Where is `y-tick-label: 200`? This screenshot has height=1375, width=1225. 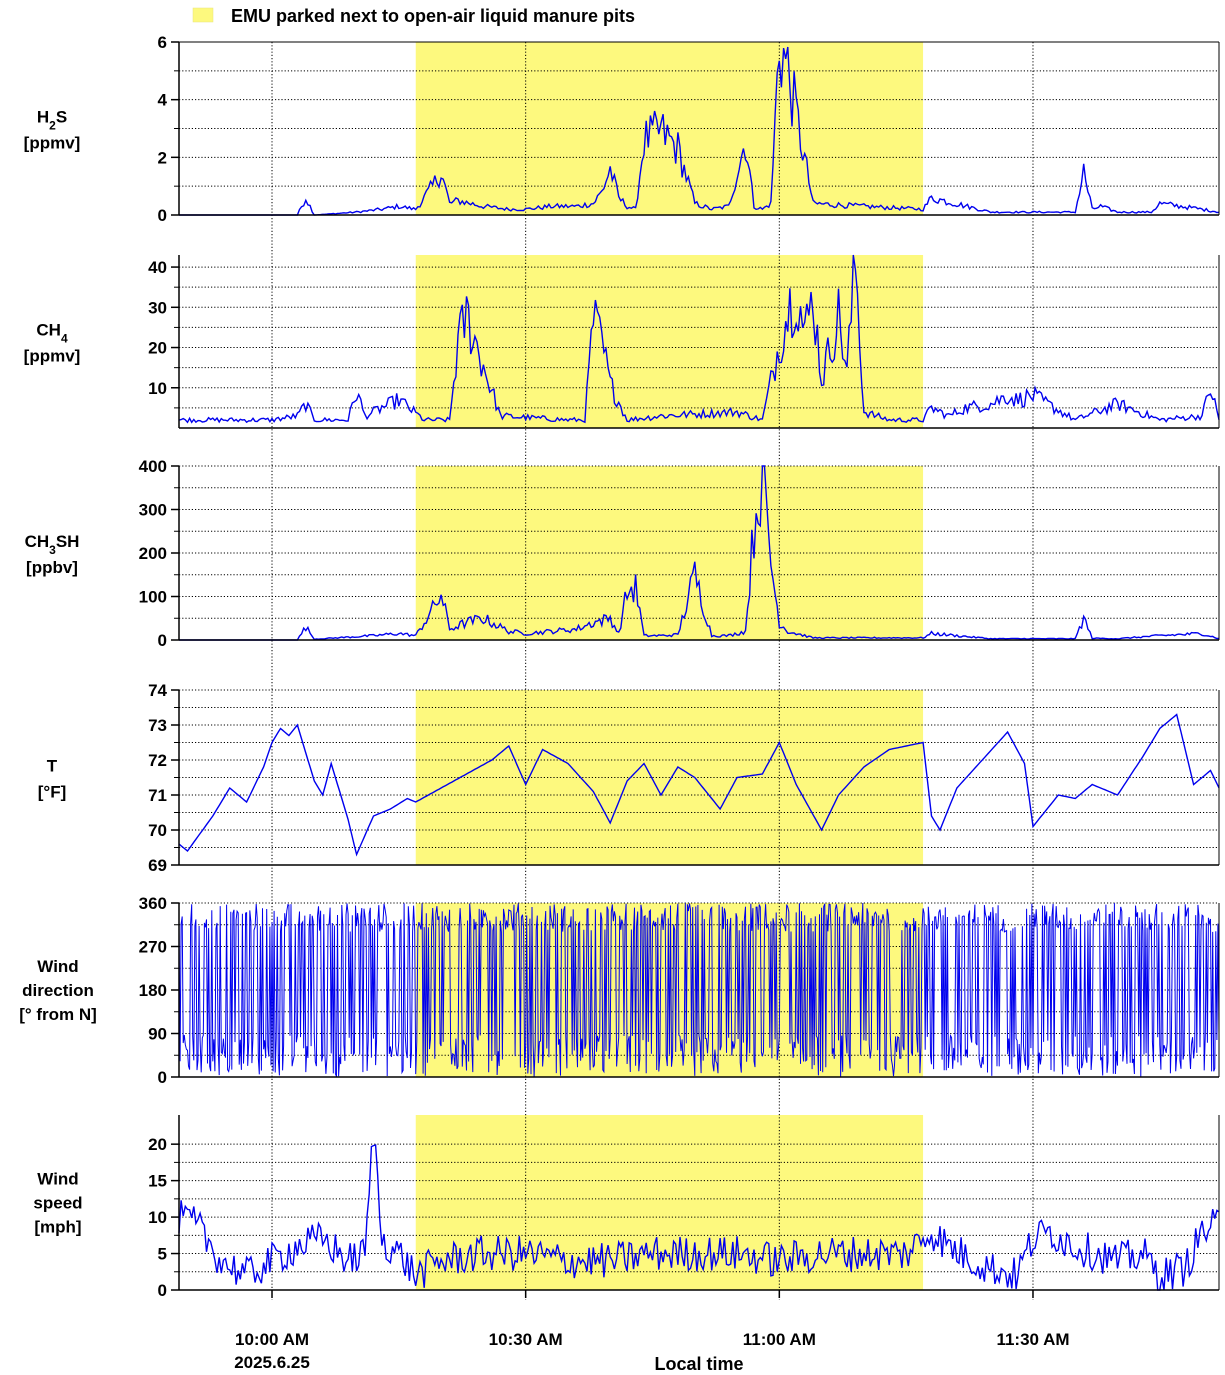
y-tick-label: 200 is located at coordinates (153, 553).